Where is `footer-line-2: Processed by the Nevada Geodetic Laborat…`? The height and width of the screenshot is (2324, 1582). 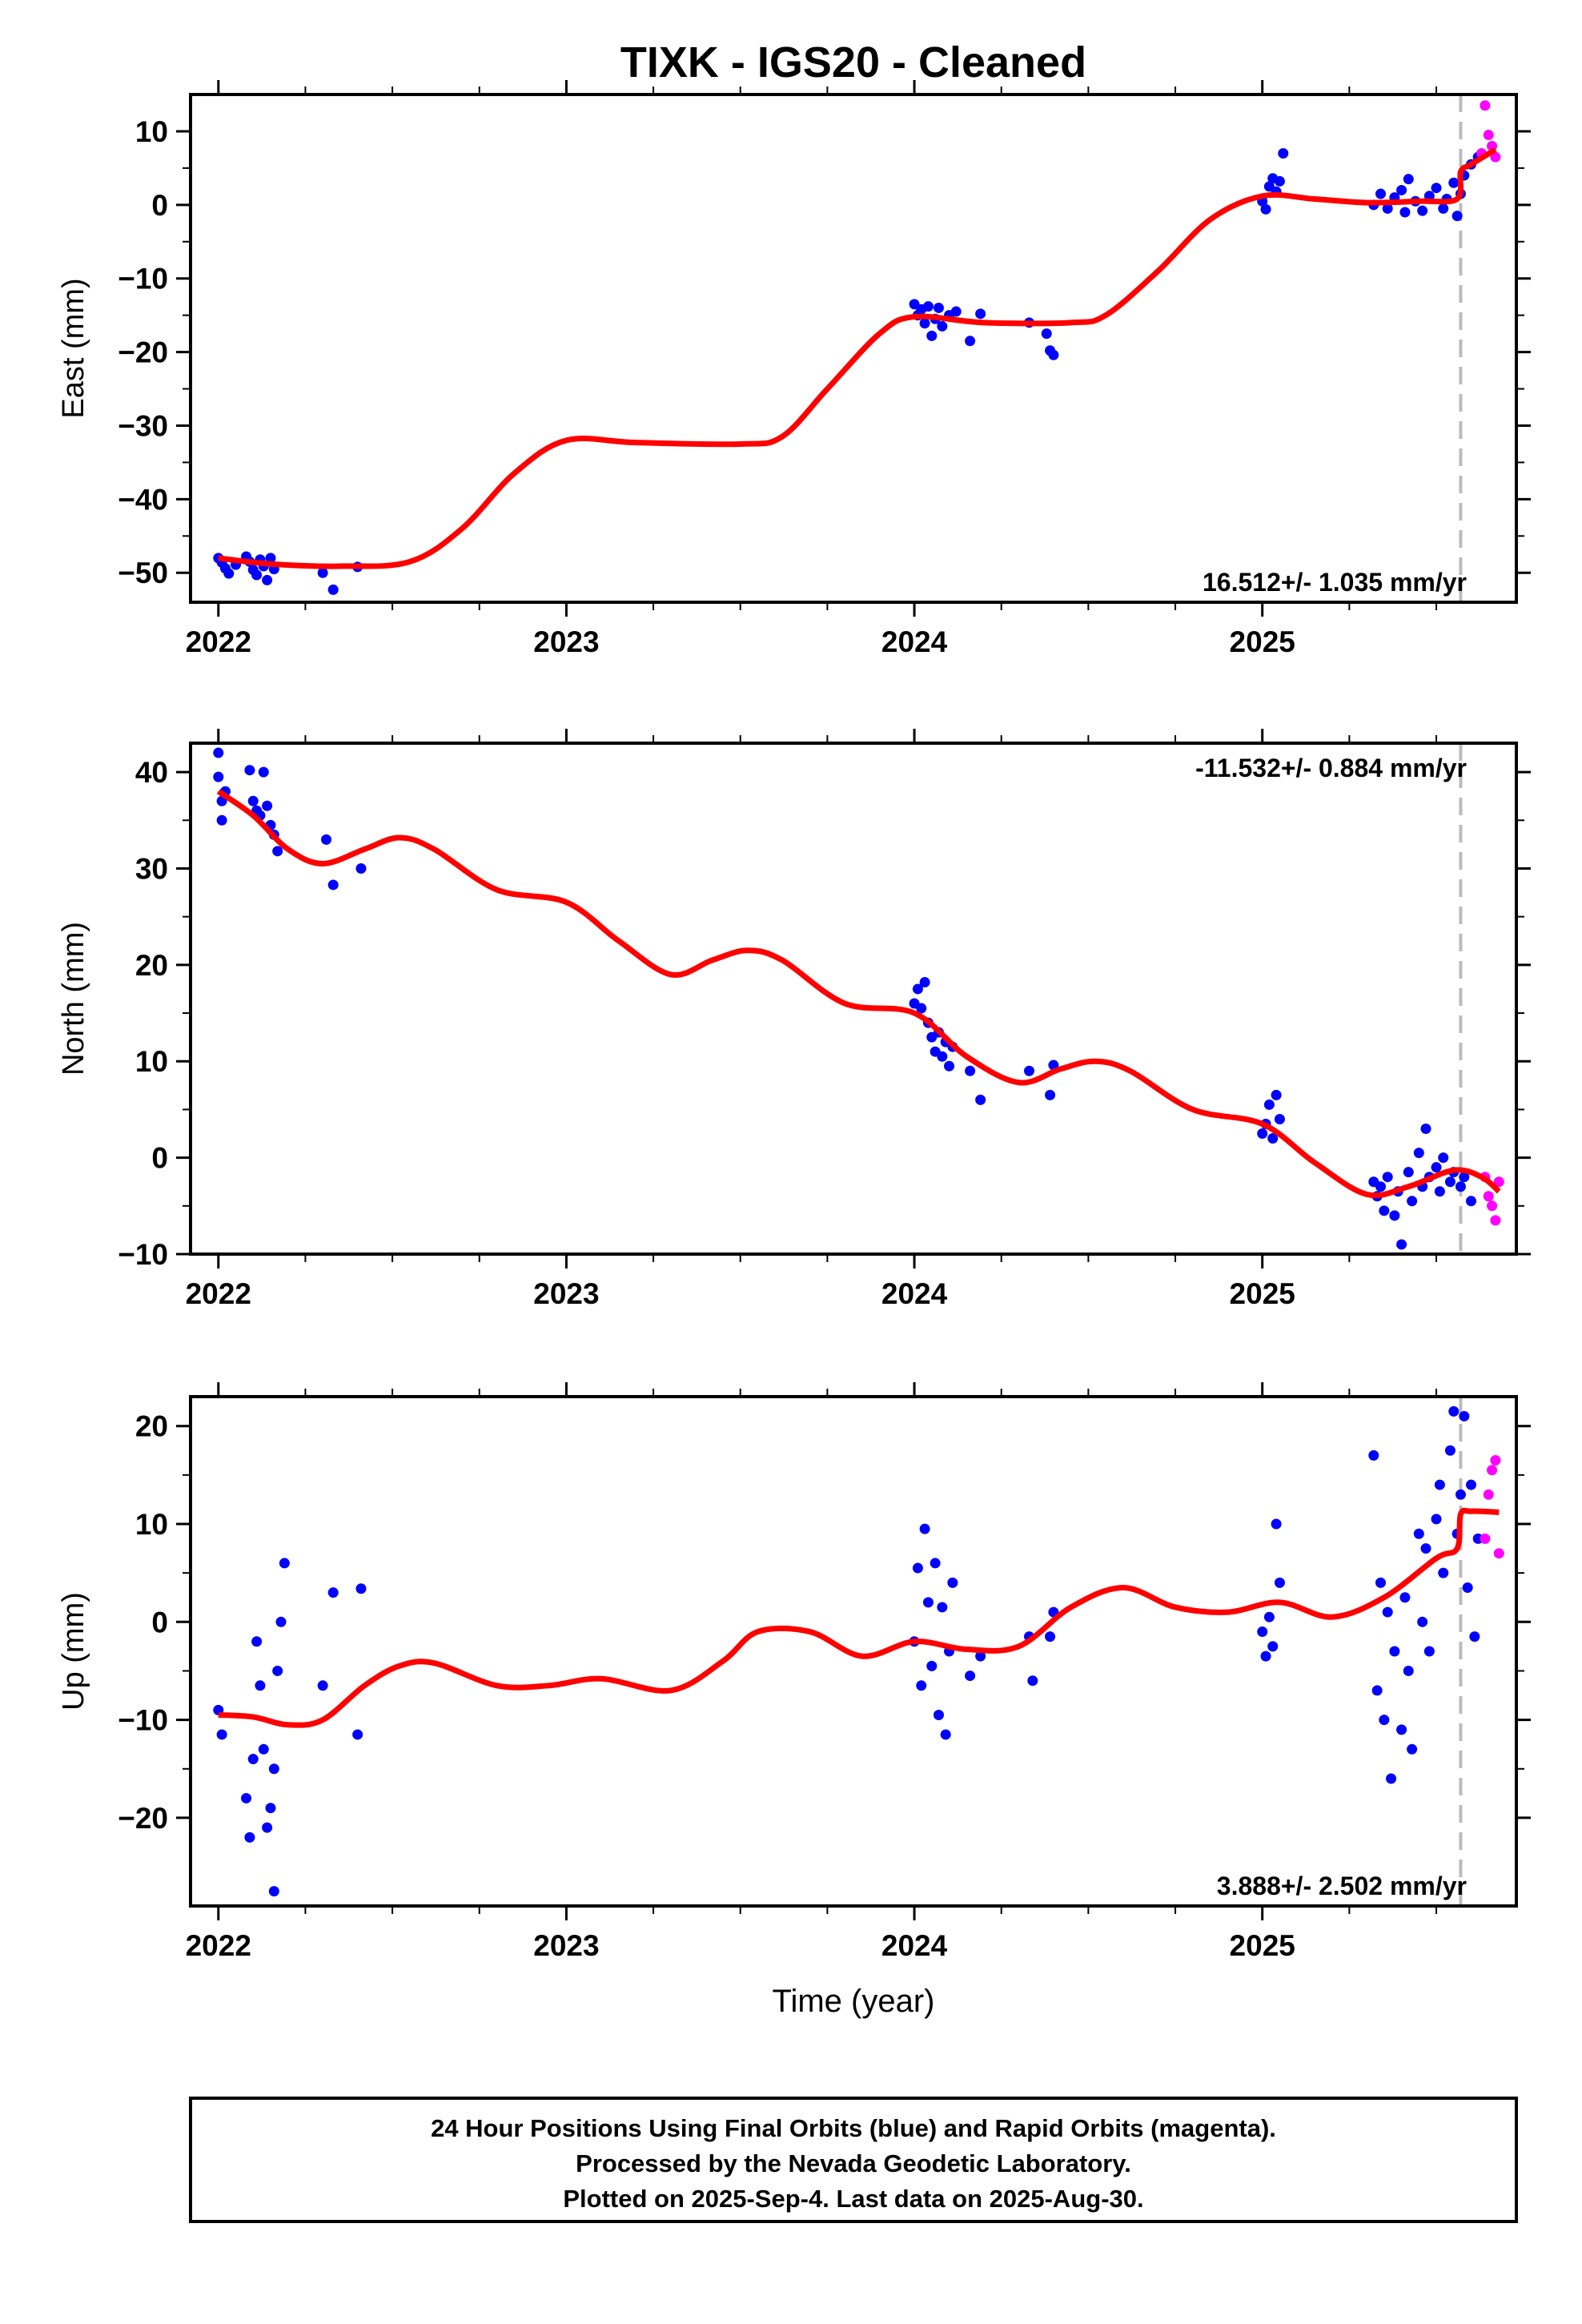 footer-line-2: Processed by the Nevada Geodetic Laborat… is located at coordinates (853, 2163).